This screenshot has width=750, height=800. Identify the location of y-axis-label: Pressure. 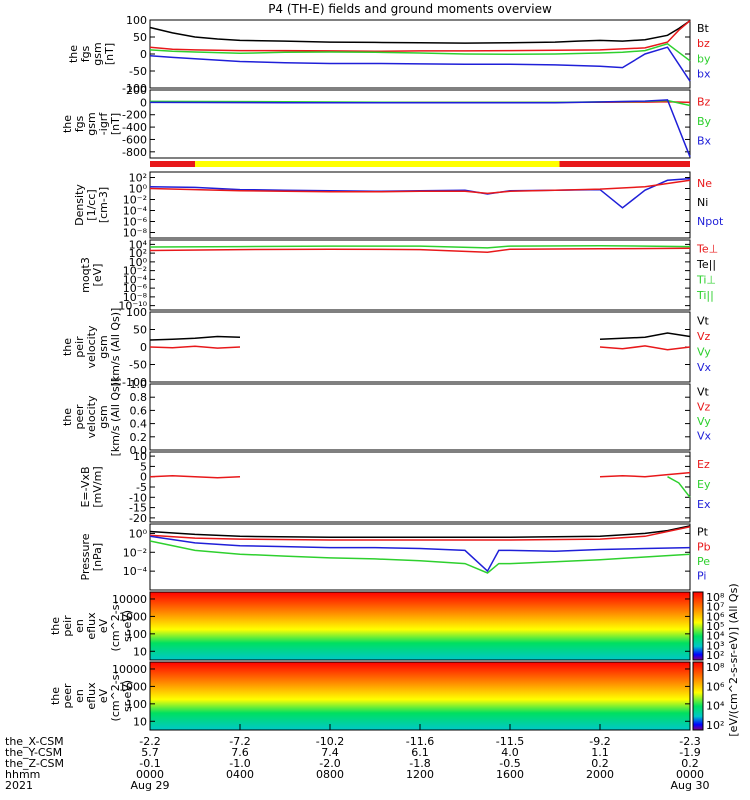
(85, 556).